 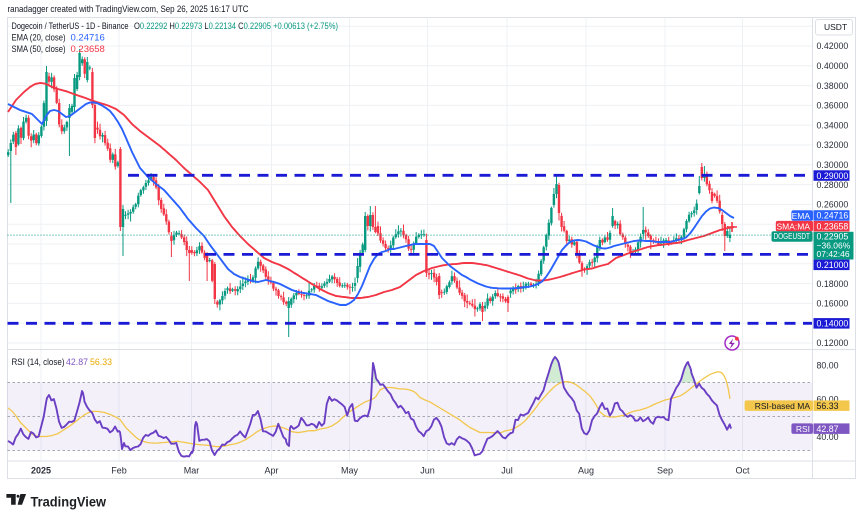 What do you see at coordinates (833, 165) in the screenshot?
I see `svg-text: 0.30000` at bounding box center [833, 165].